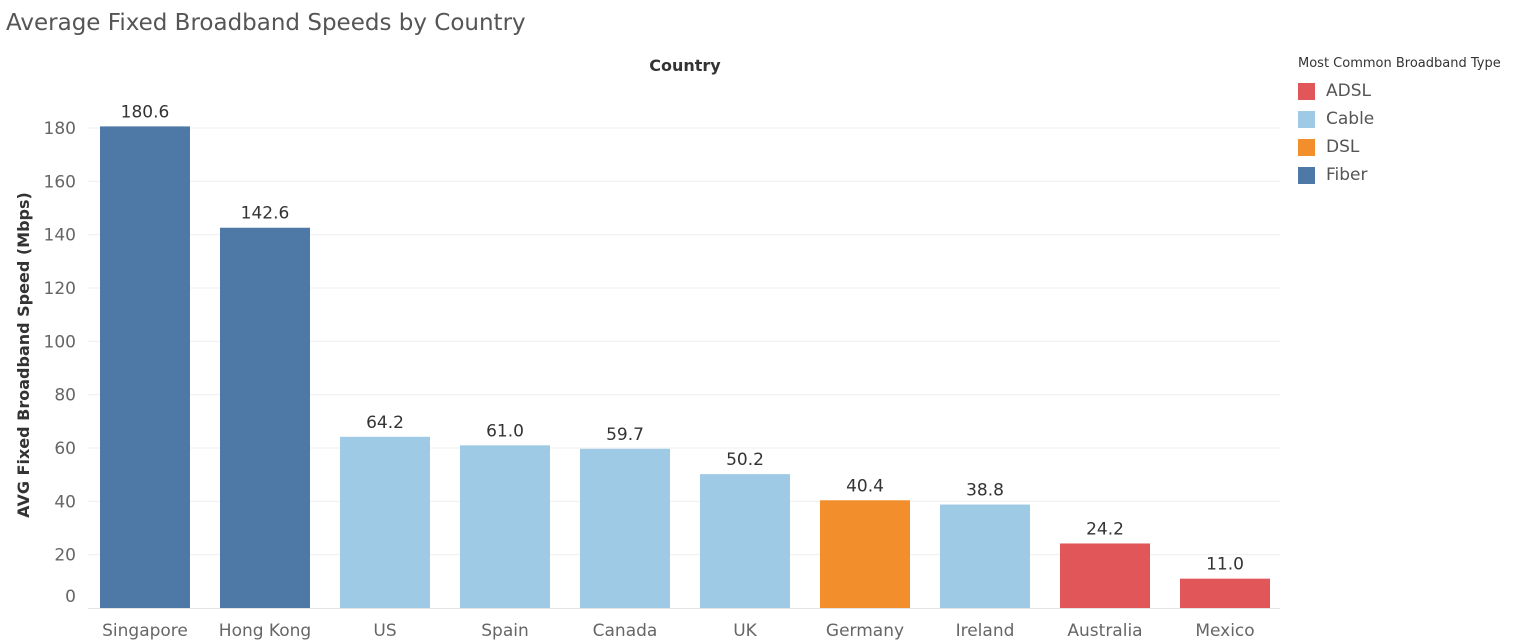  I want to click on bar-value-label: 11.0, so click(1225, 565).